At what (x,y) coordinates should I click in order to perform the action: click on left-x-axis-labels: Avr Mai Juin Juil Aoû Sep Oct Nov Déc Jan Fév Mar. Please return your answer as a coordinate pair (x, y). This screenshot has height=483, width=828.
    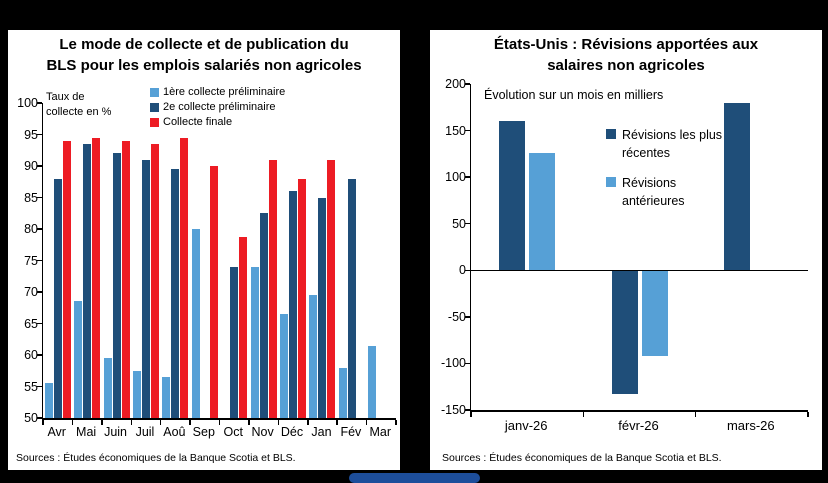
    Looking at the image, I should click on (218, 434).